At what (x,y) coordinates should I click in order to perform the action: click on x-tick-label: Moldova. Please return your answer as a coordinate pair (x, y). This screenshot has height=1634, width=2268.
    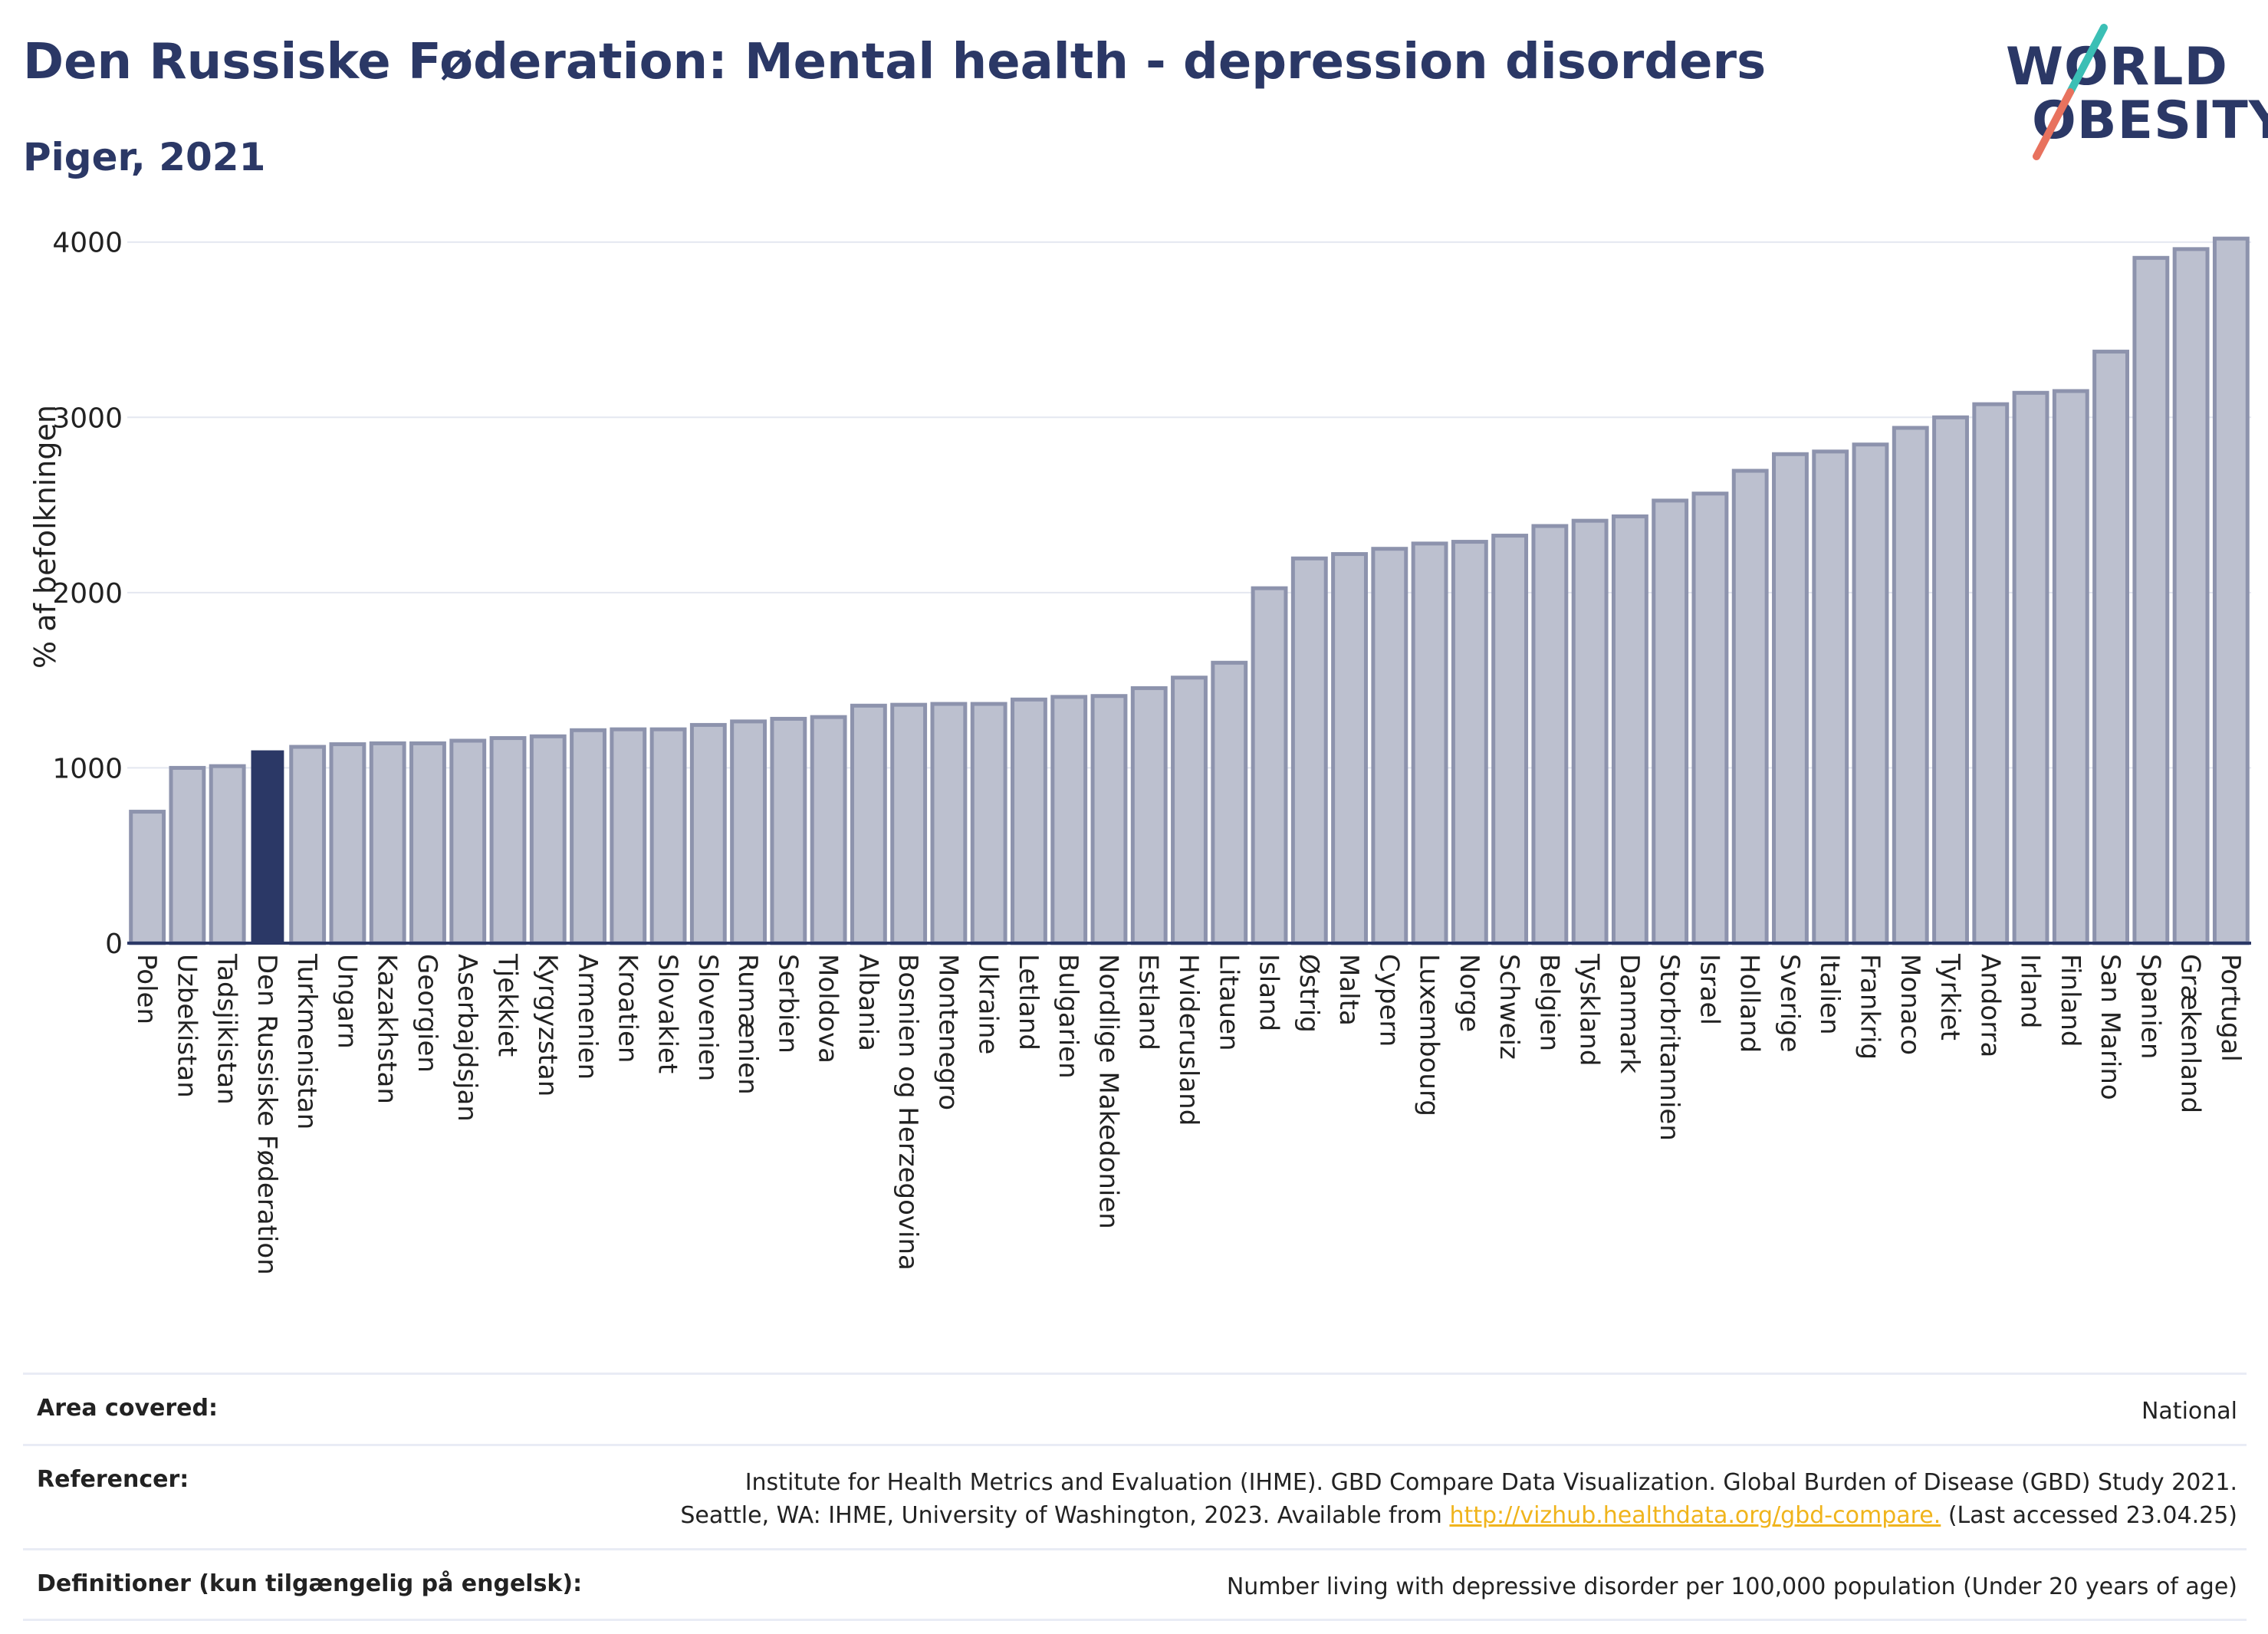
    Looking at the image, I should click on (828, 1009).